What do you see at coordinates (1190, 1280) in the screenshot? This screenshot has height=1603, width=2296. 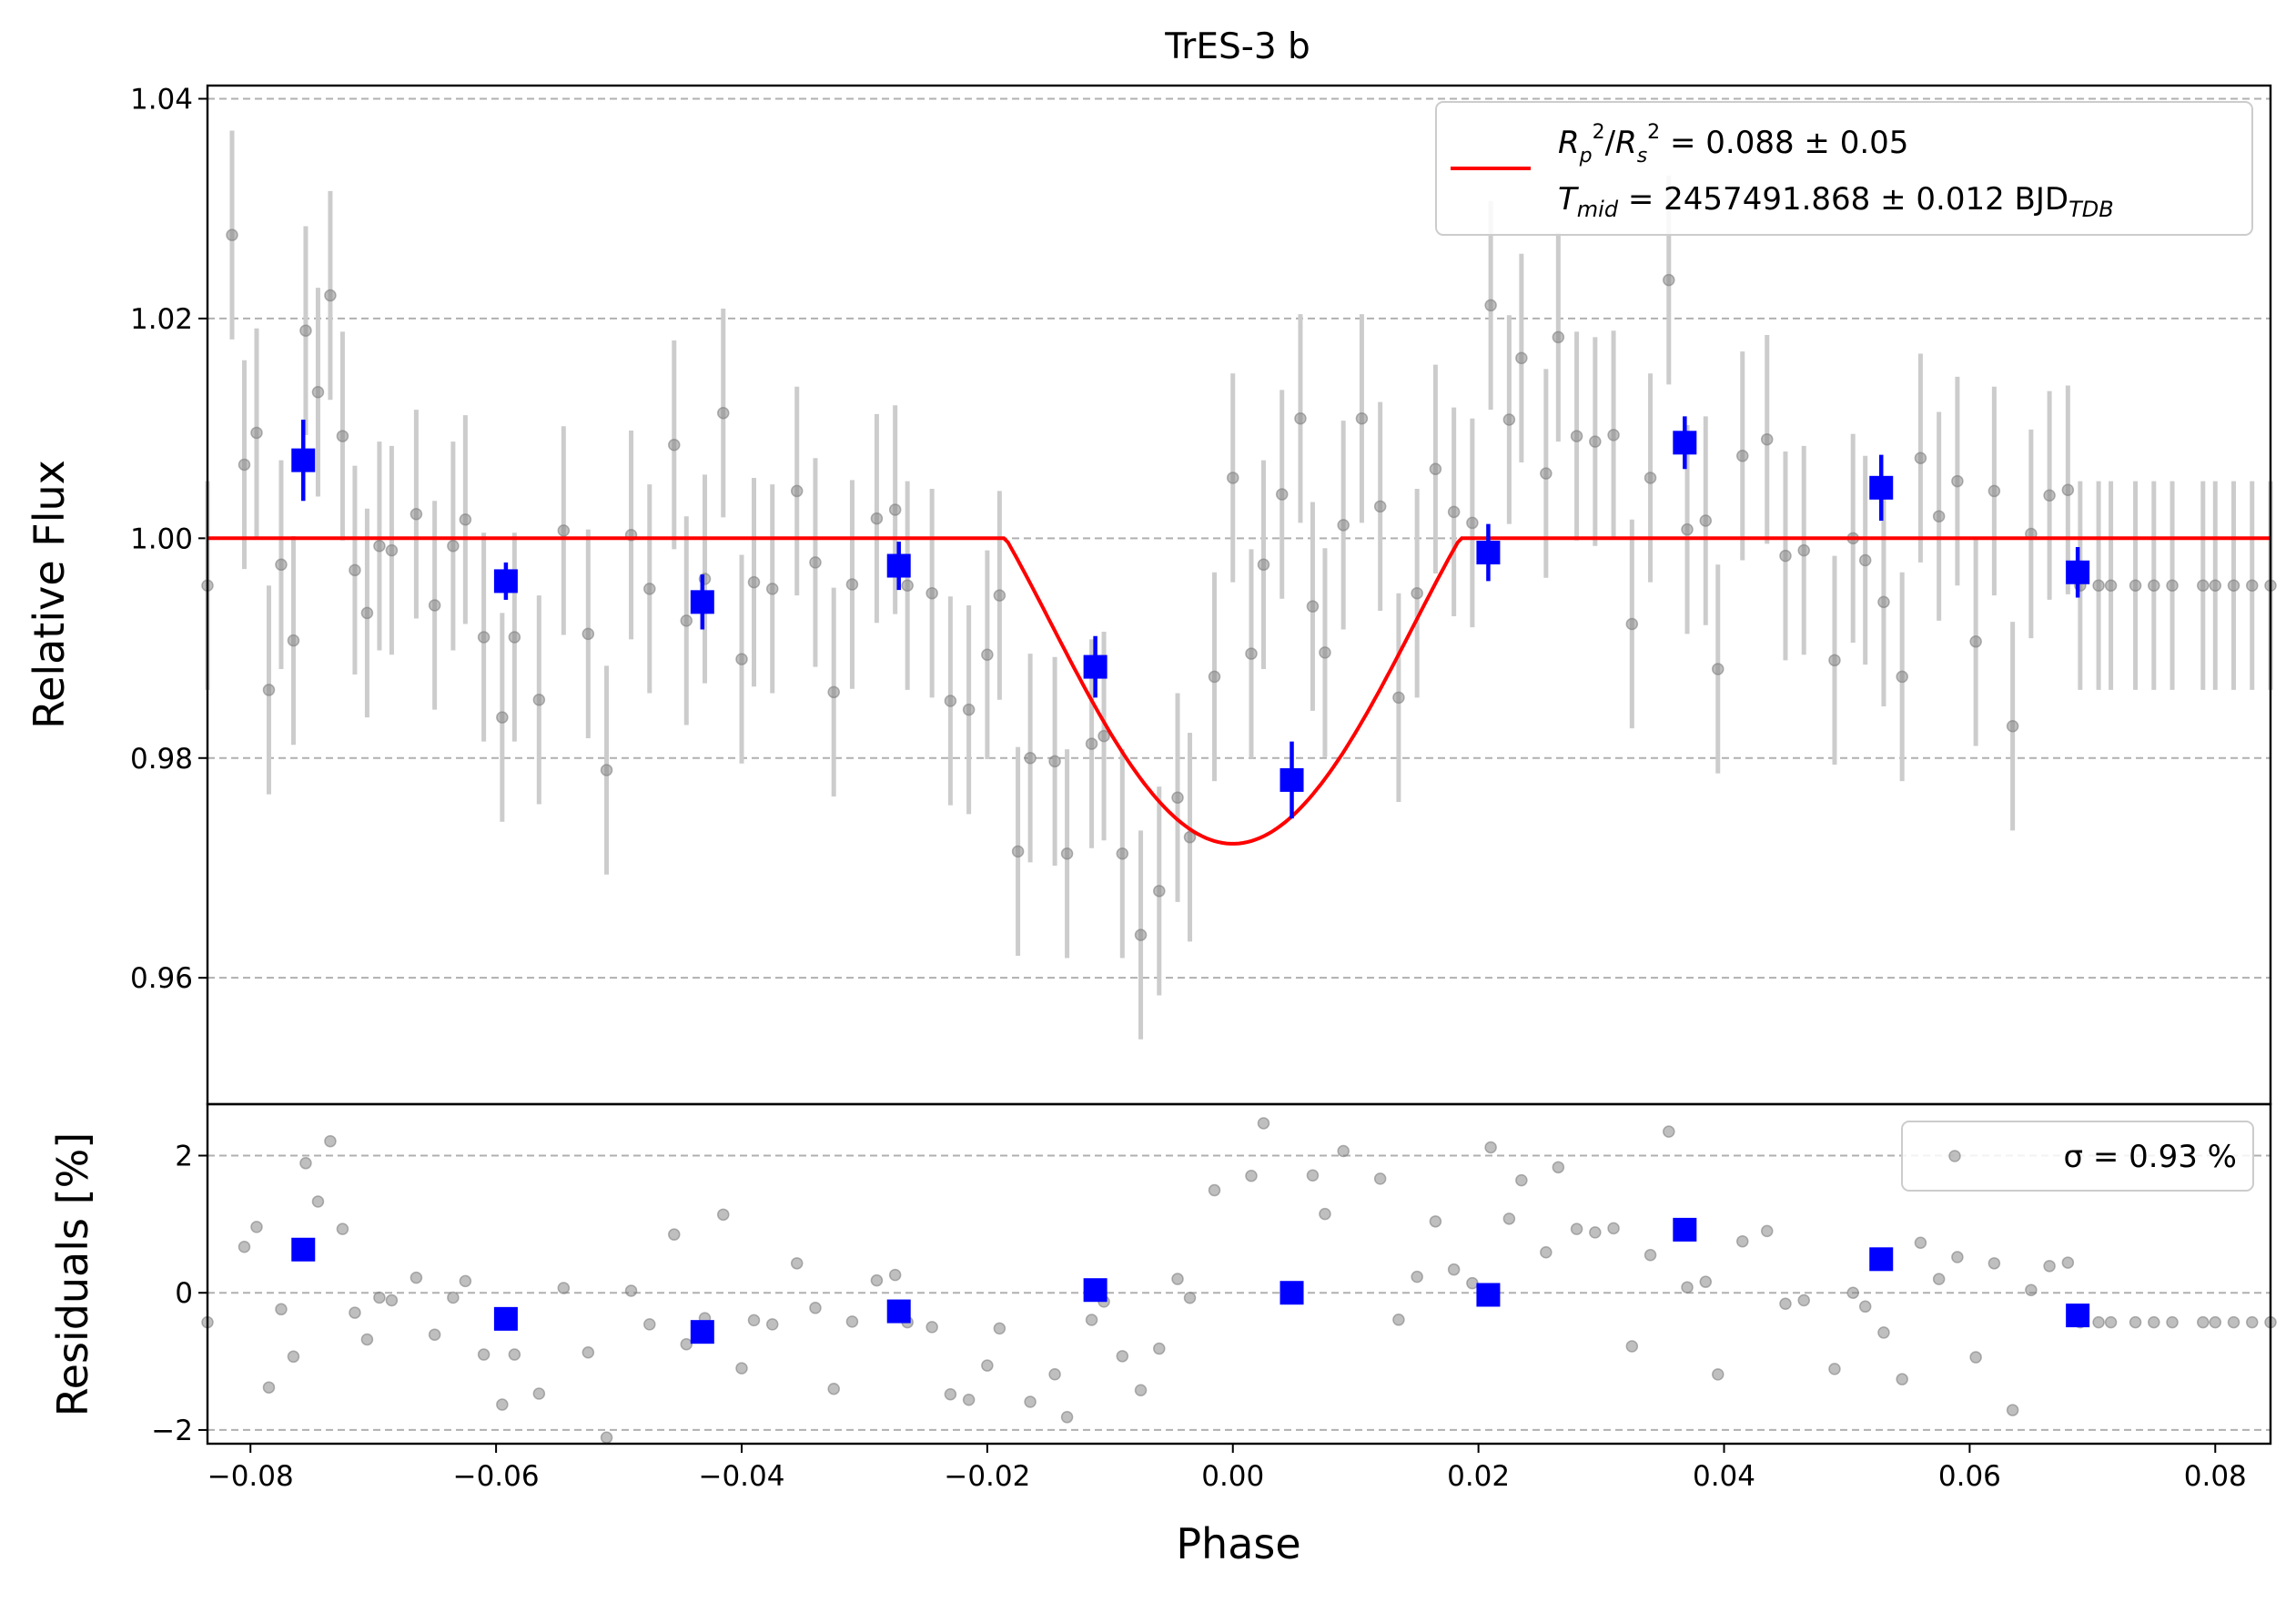 I see `bottom-binned-residuals` at bounding box center [1190, 1280].